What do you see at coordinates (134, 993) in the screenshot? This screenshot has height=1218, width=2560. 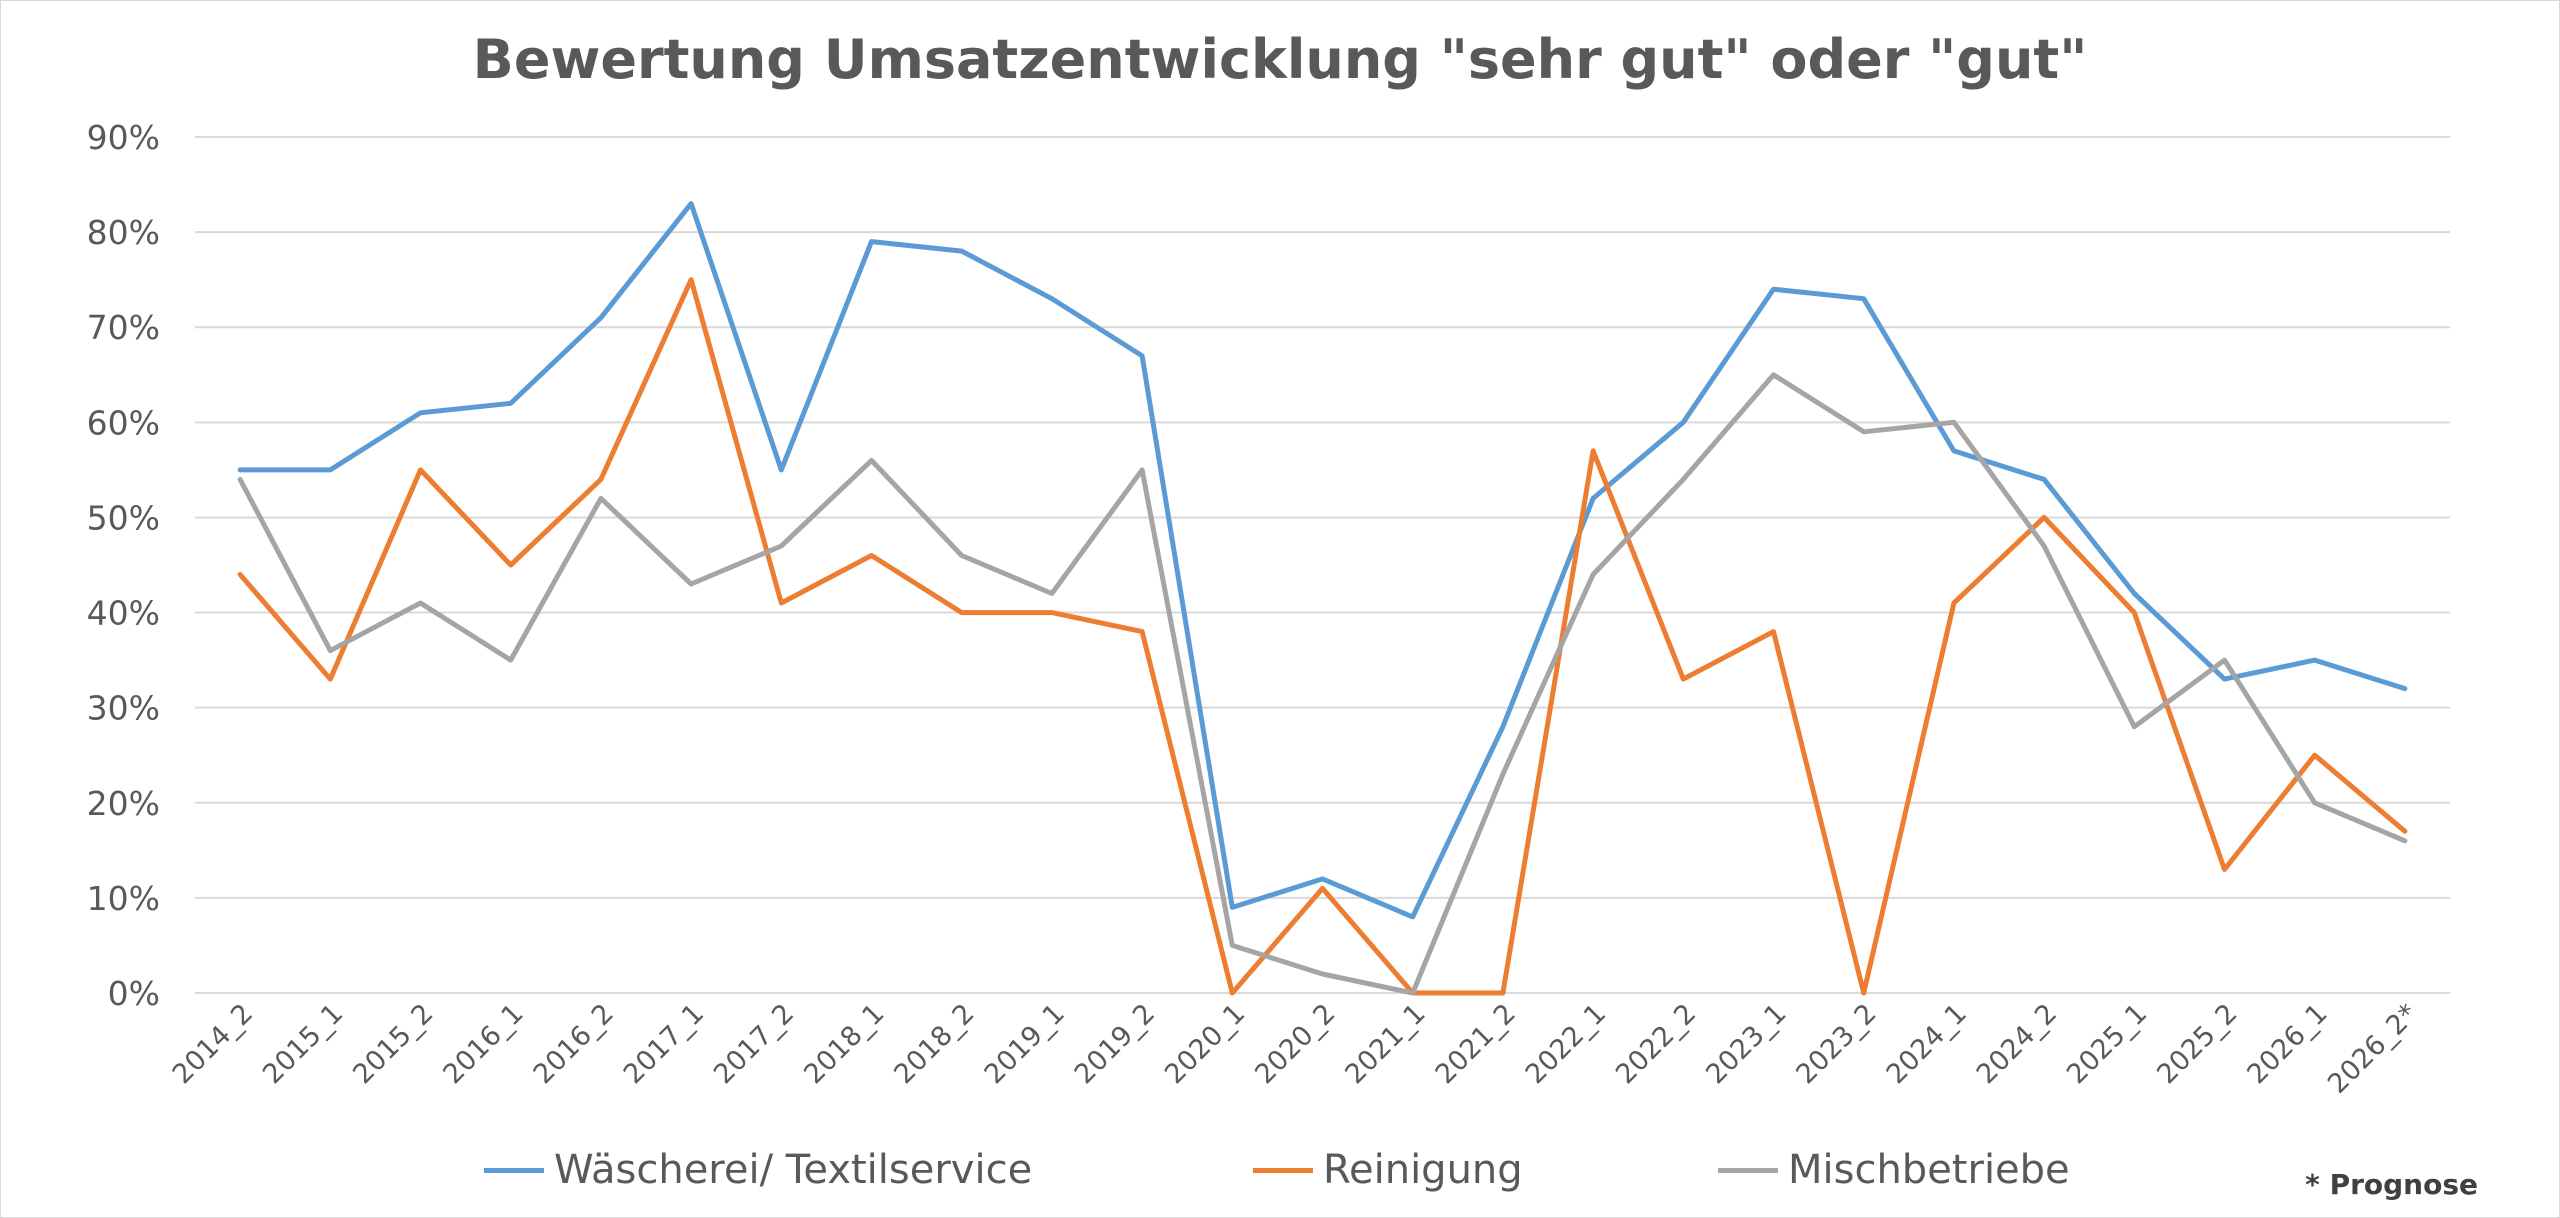 I see `y-tick-label: 0%` at bounding box center [134, 993].